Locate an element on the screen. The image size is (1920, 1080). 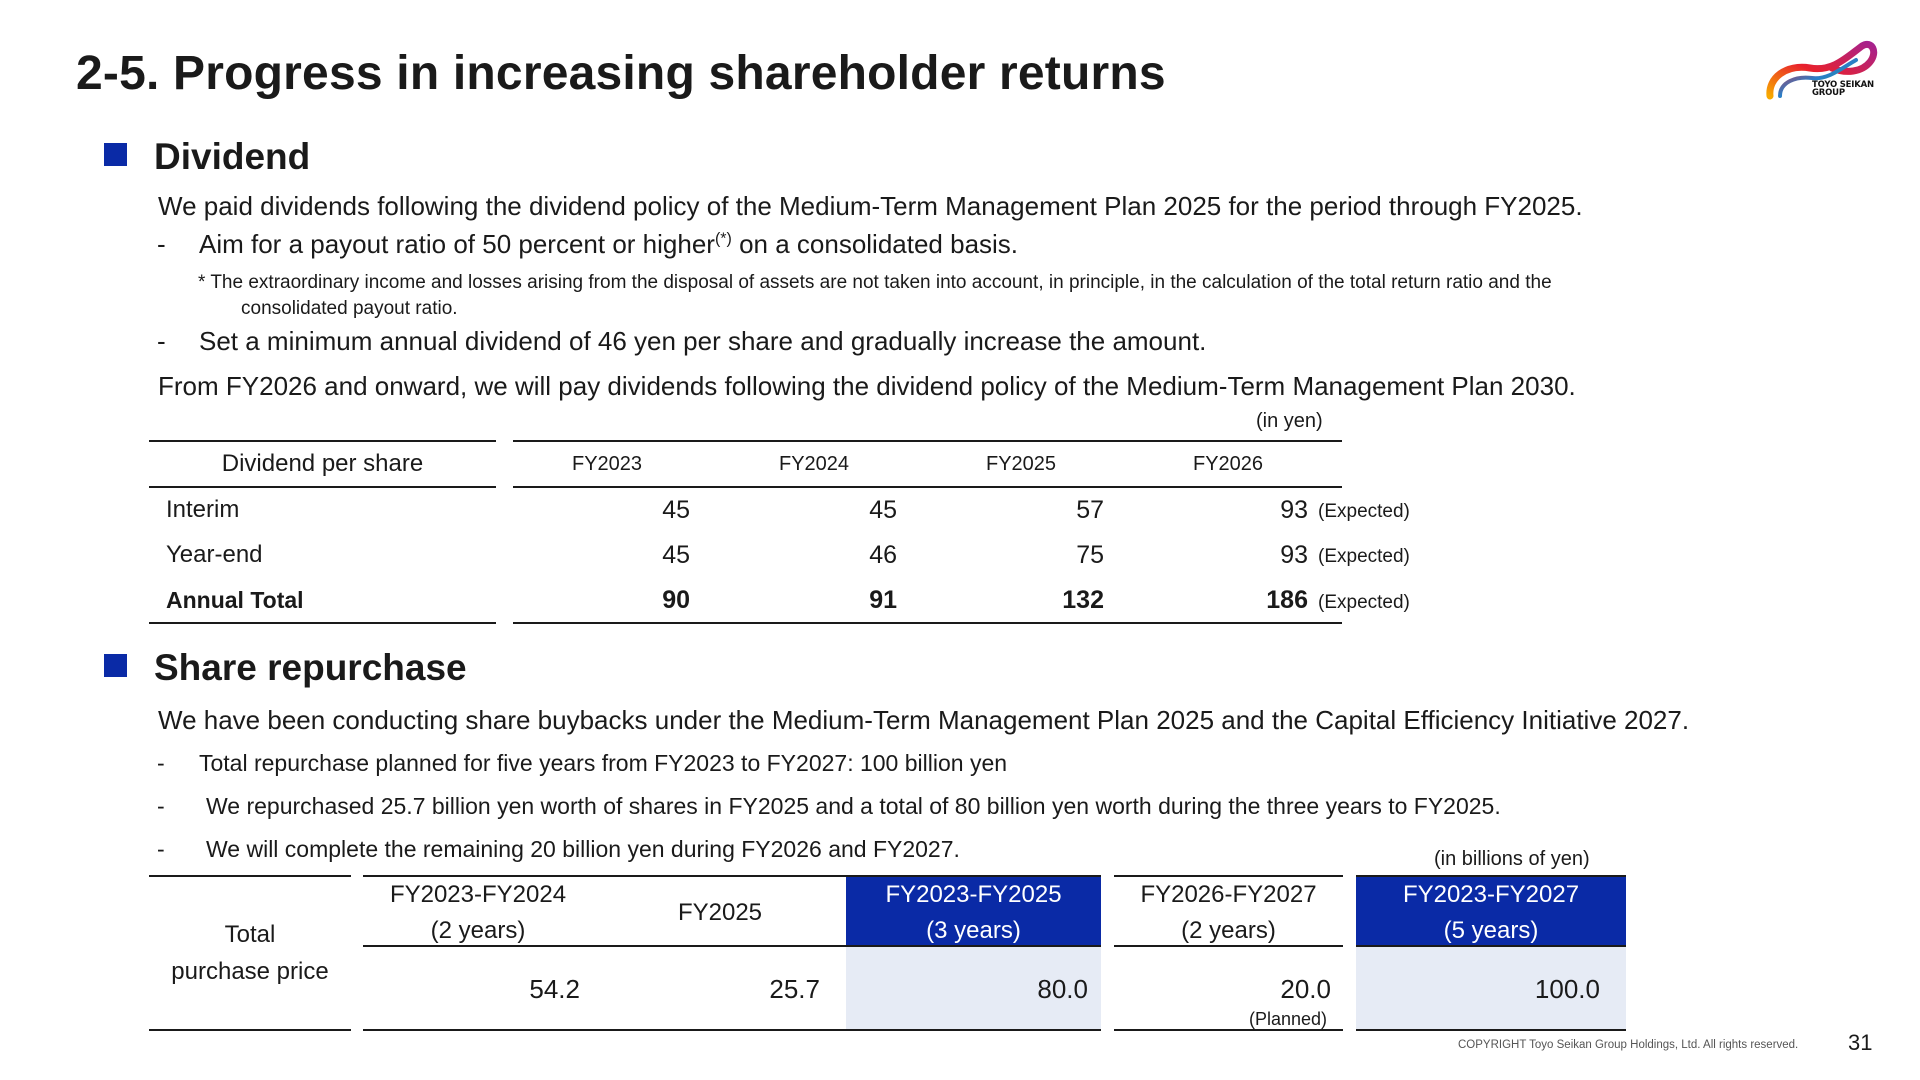
table-row-header: Dividend per share is located at coordinates (322, 463).